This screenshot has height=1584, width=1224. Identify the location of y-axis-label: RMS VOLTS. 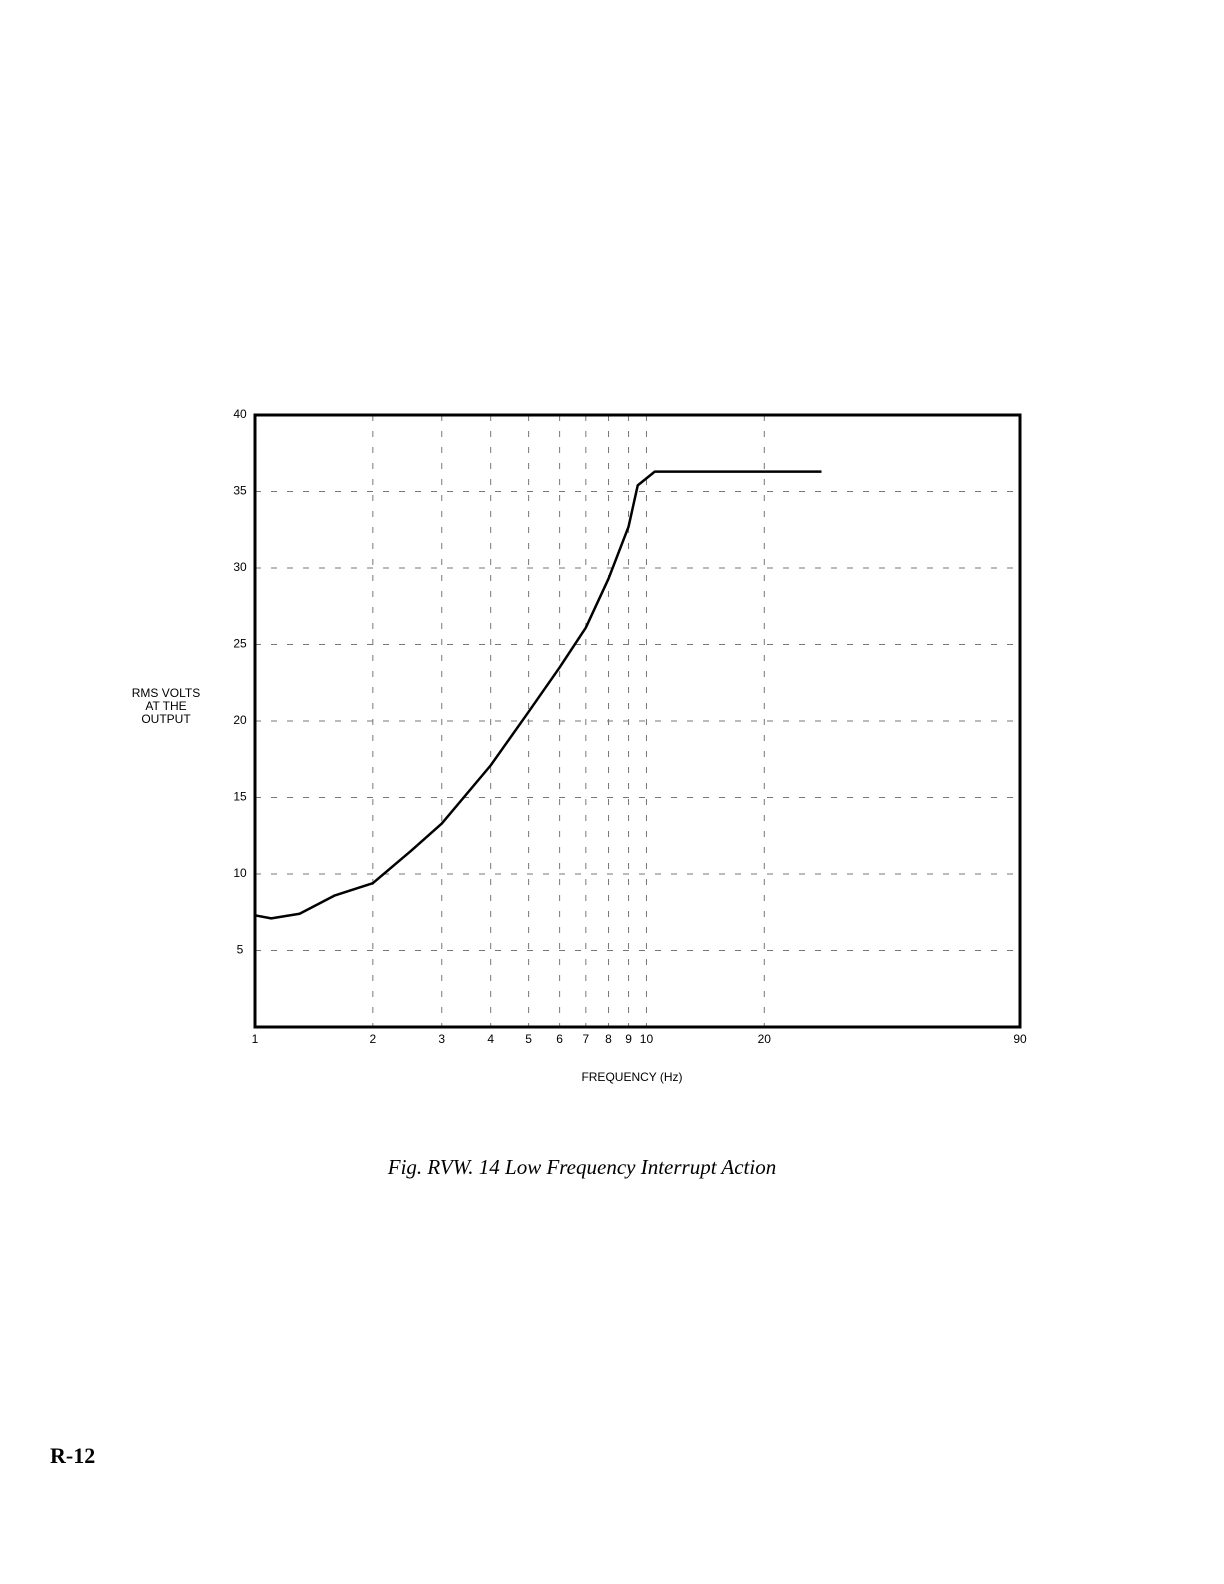
(166, 693).